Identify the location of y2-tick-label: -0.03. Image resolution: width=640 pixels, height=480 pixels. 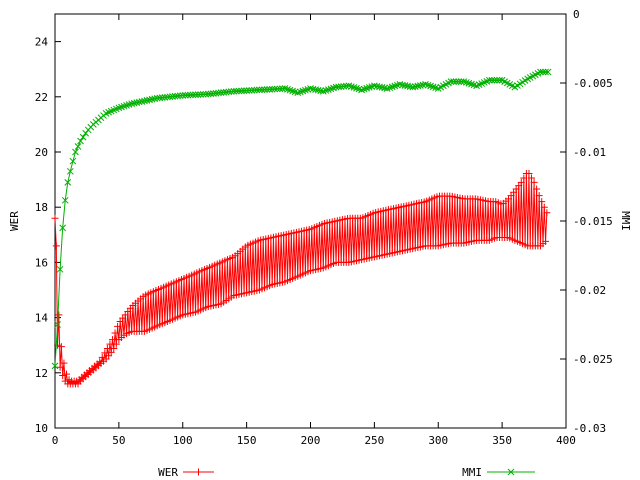
(589, 428).